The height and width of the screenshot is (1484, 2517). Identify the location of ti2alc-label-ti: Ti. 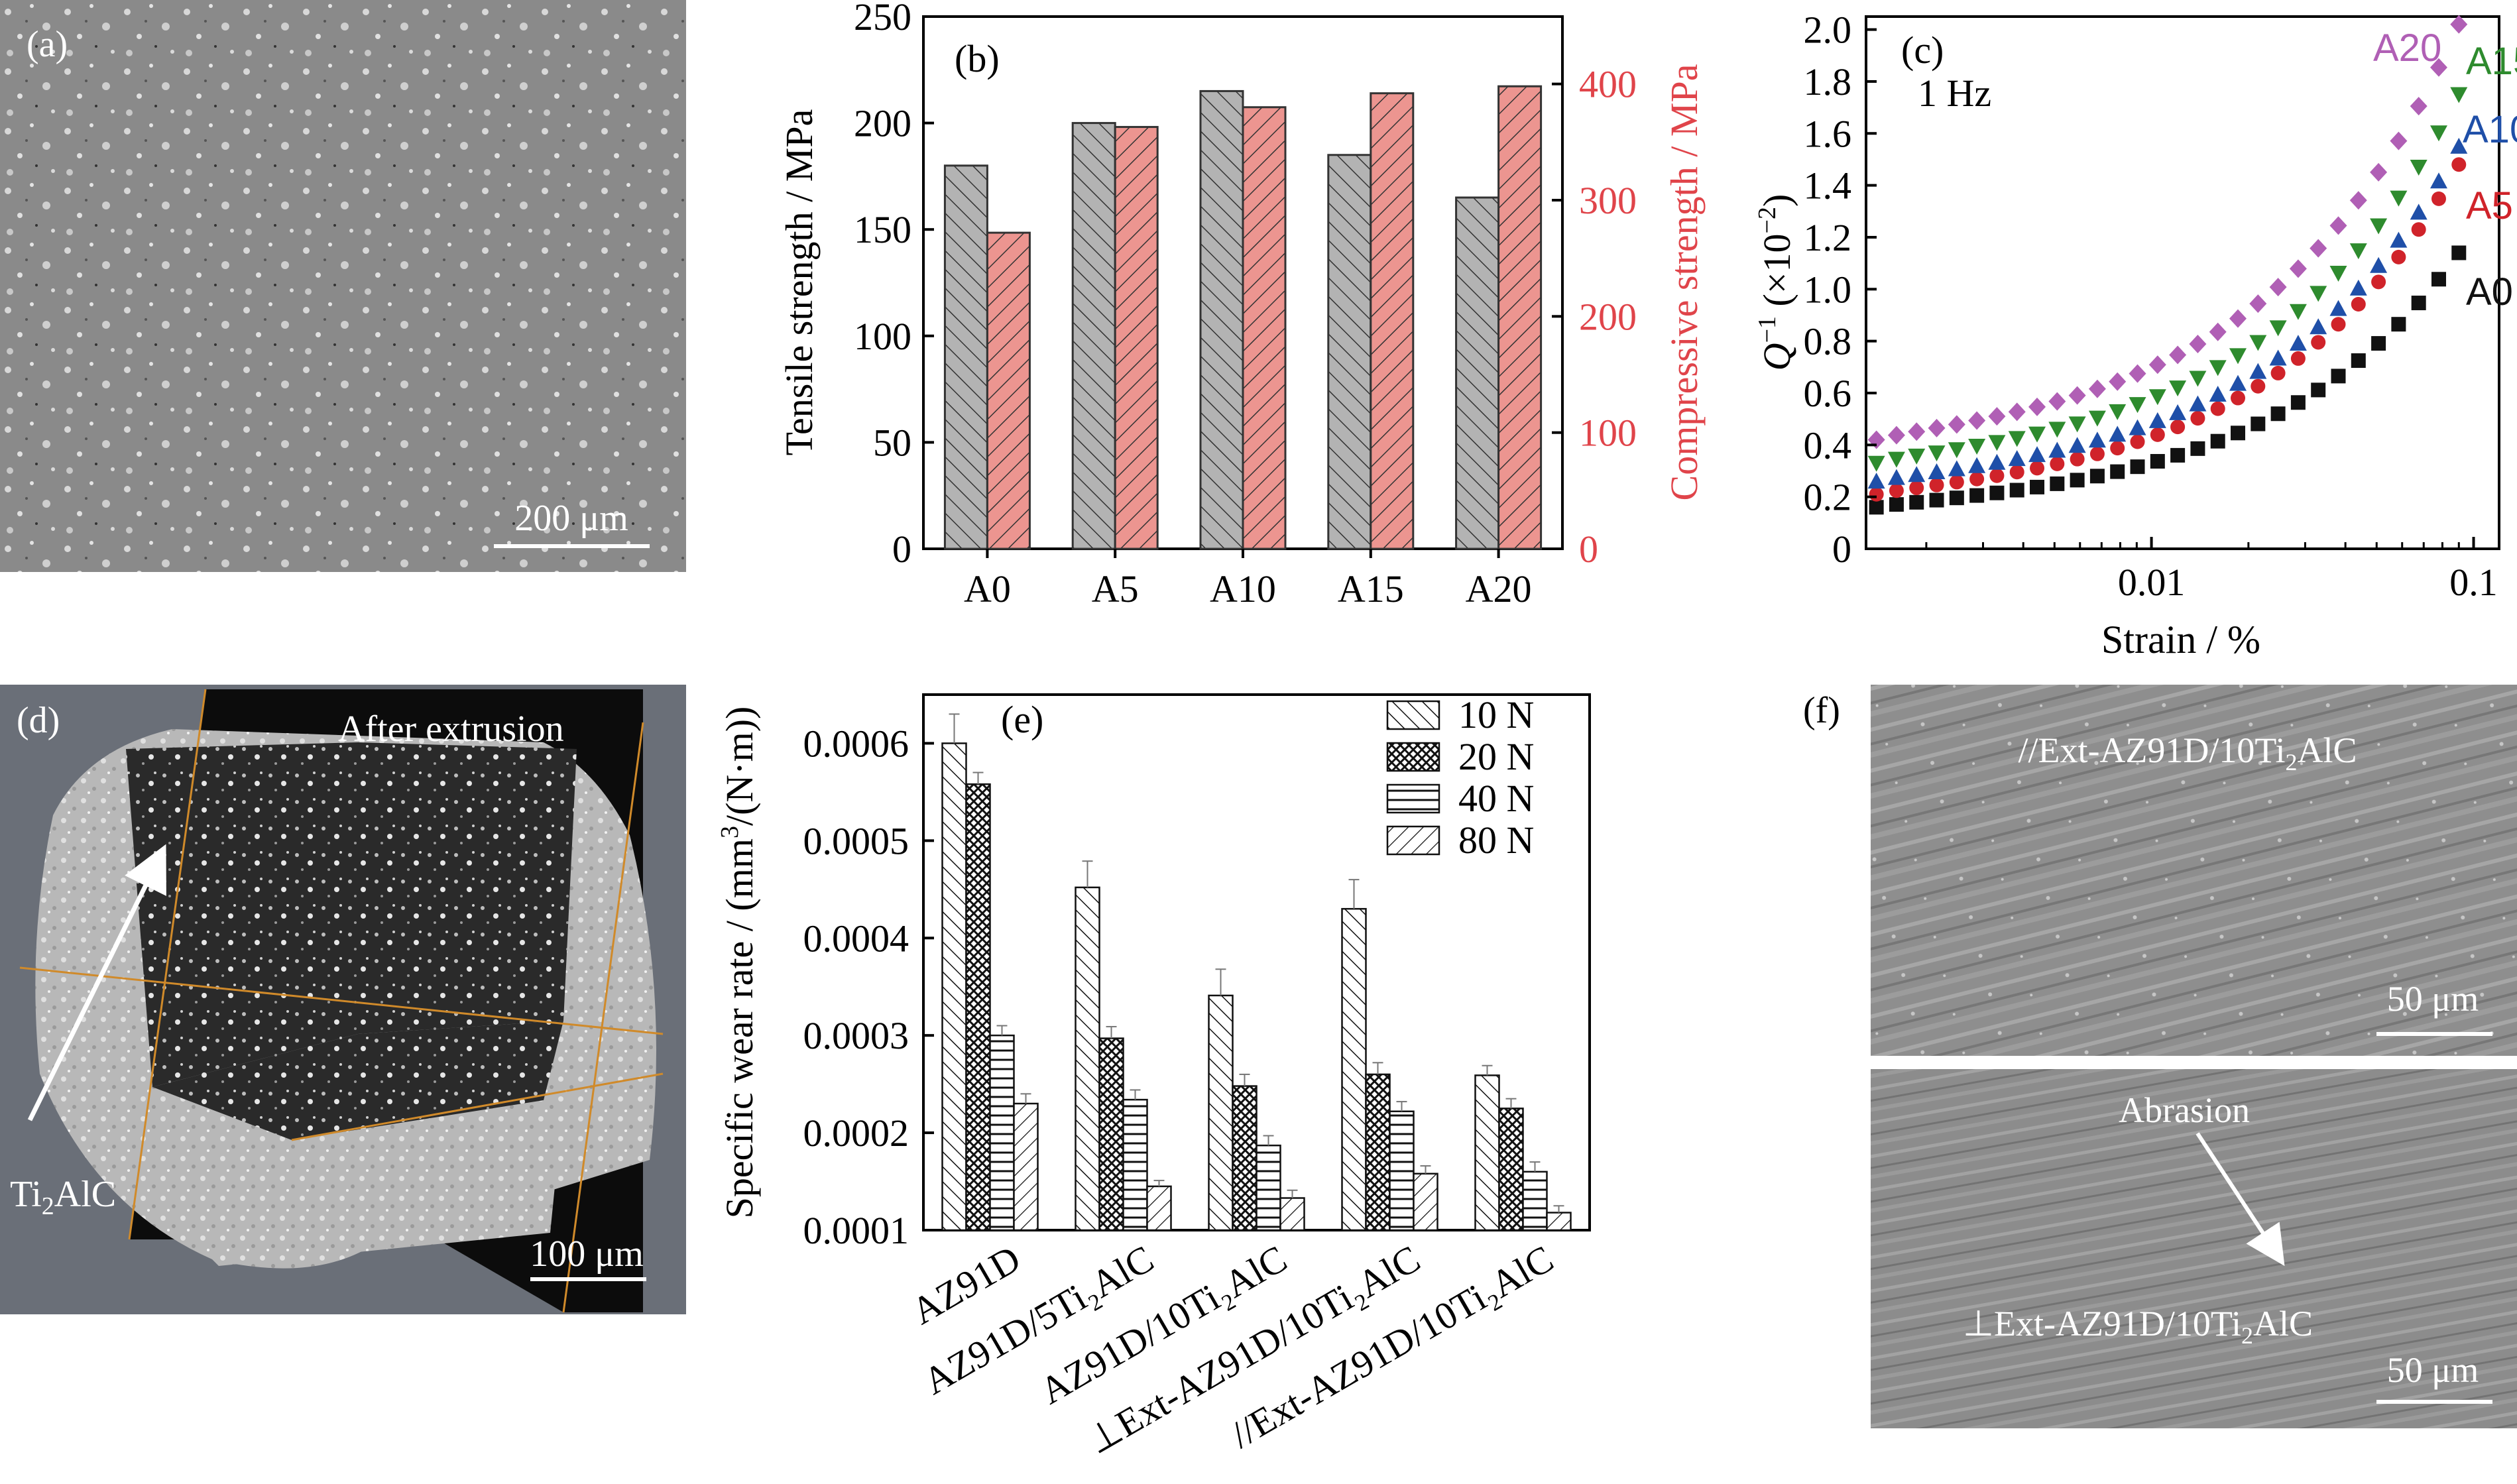
(26, 1194).